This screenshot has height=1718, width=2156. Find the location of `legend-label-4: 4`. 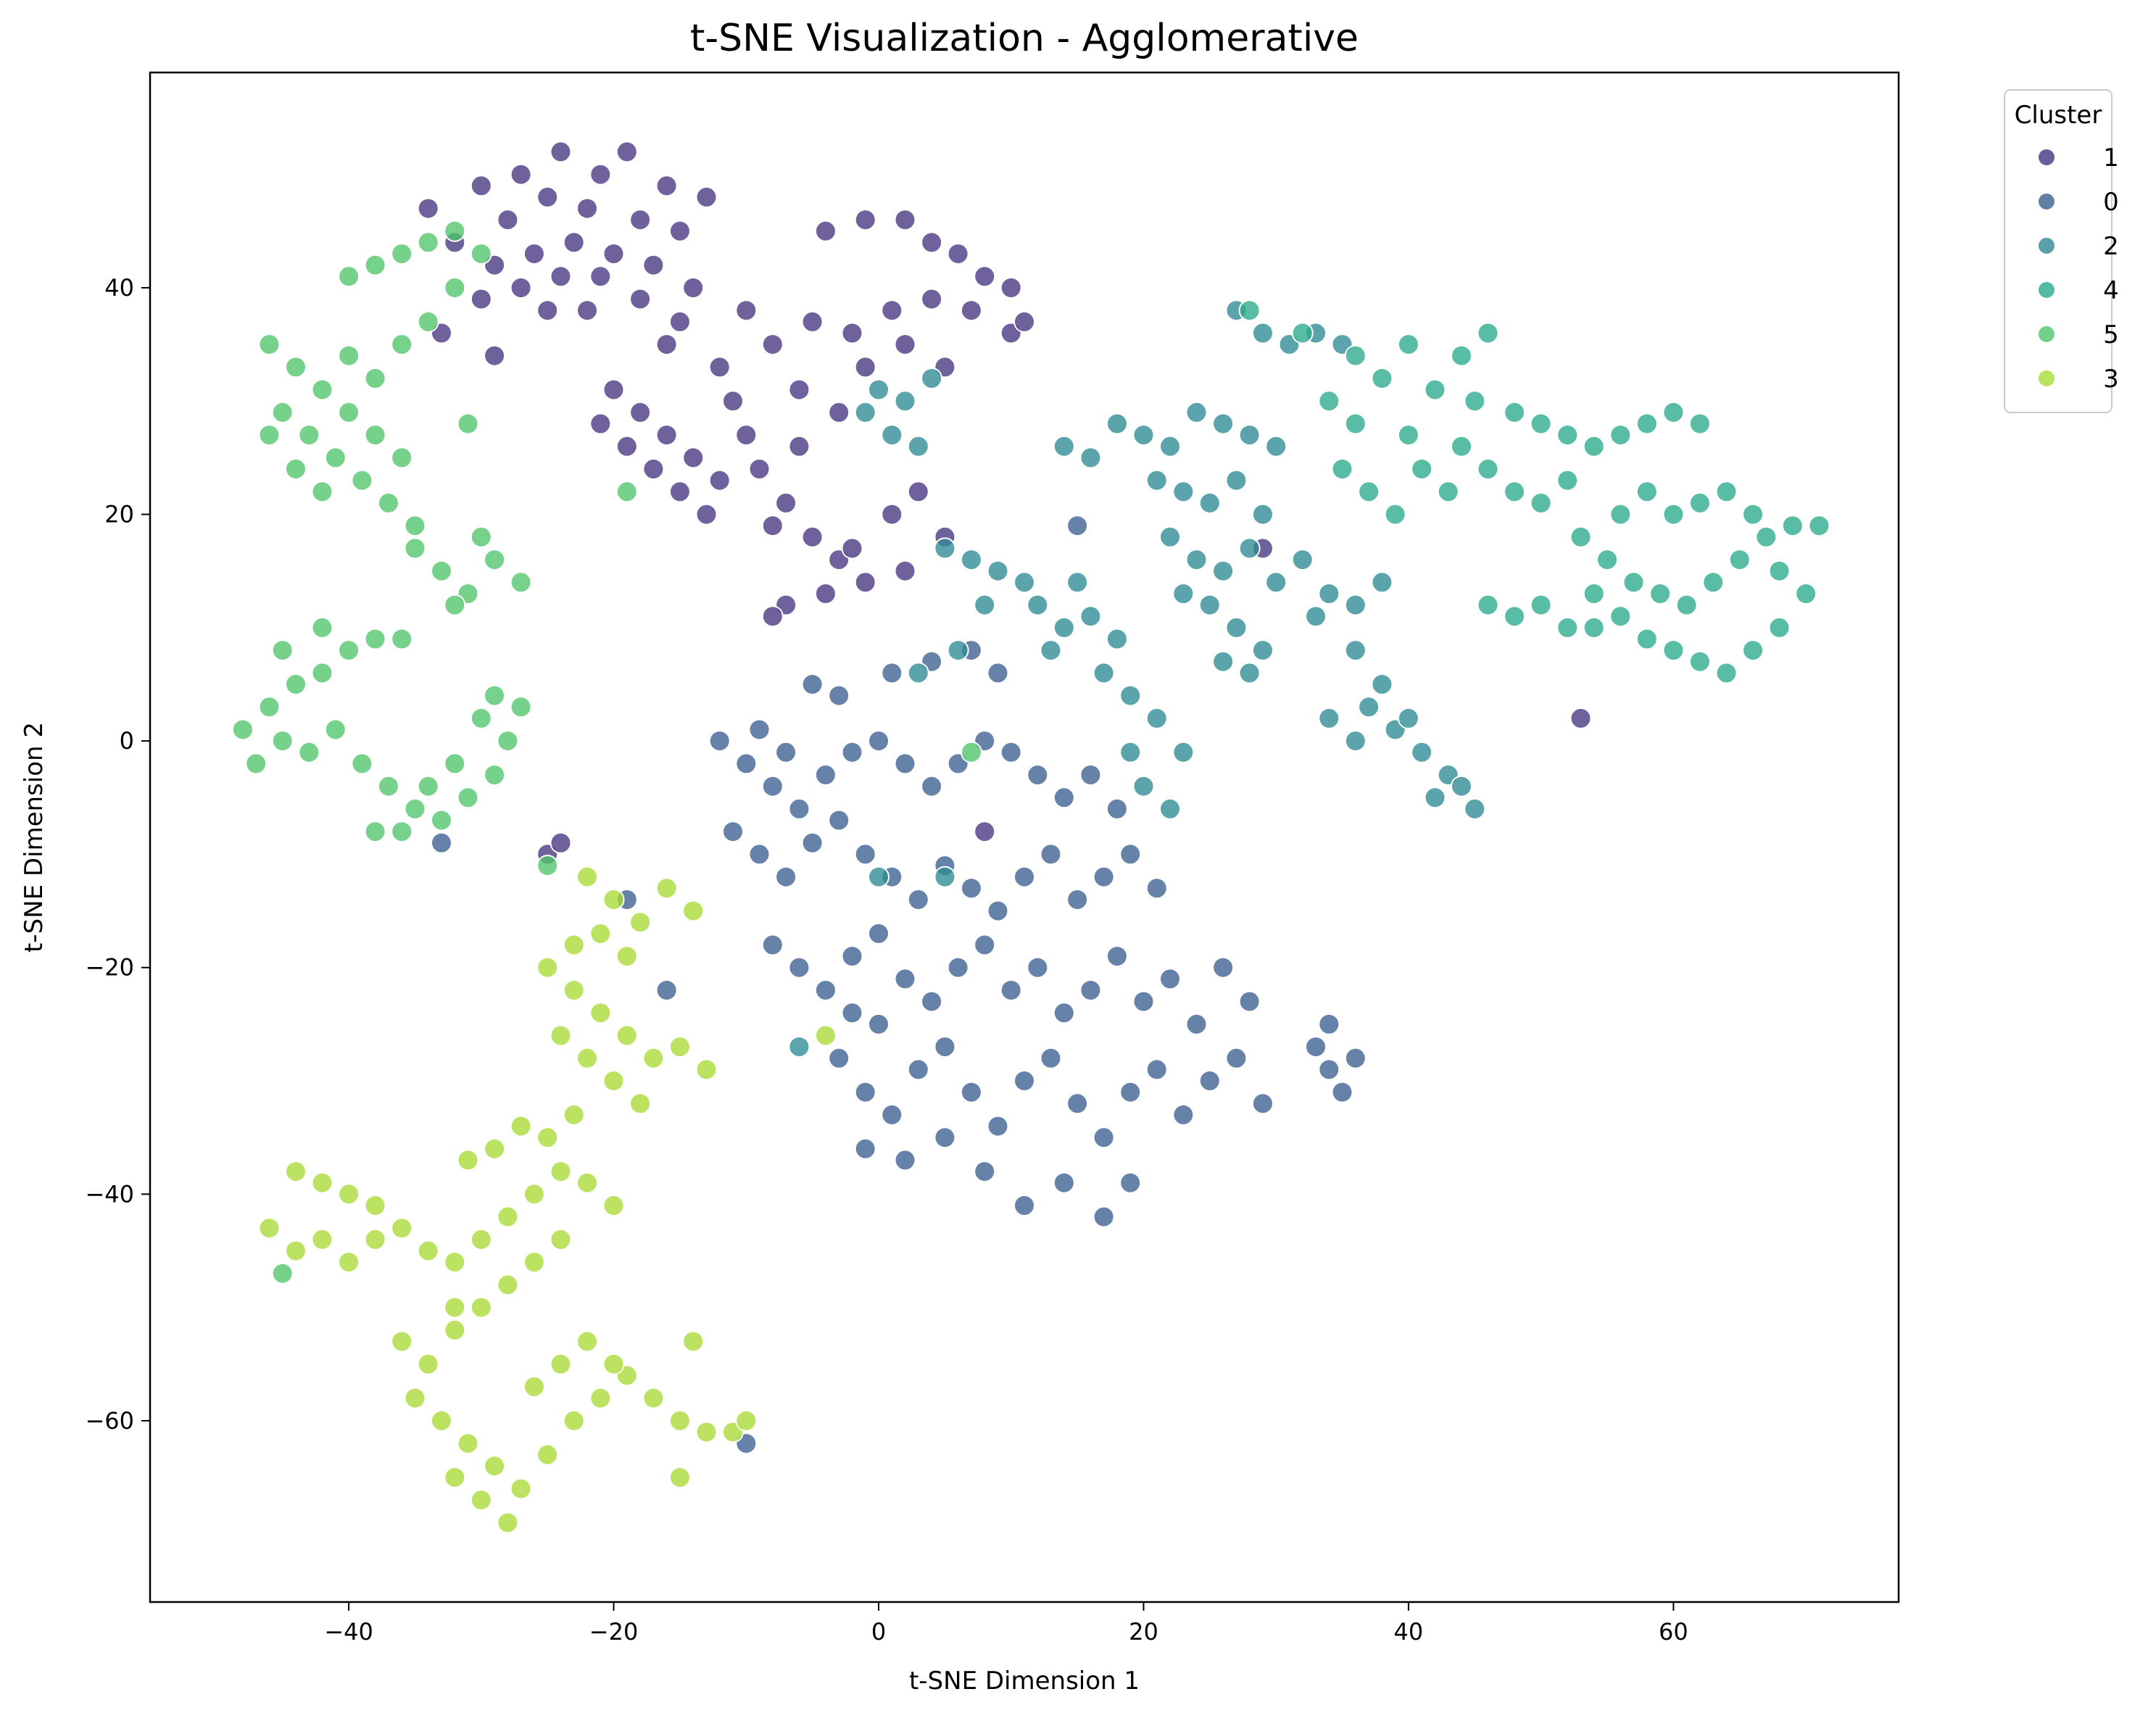

legend-label-4: 4 is located at coordinates (2111, 290).